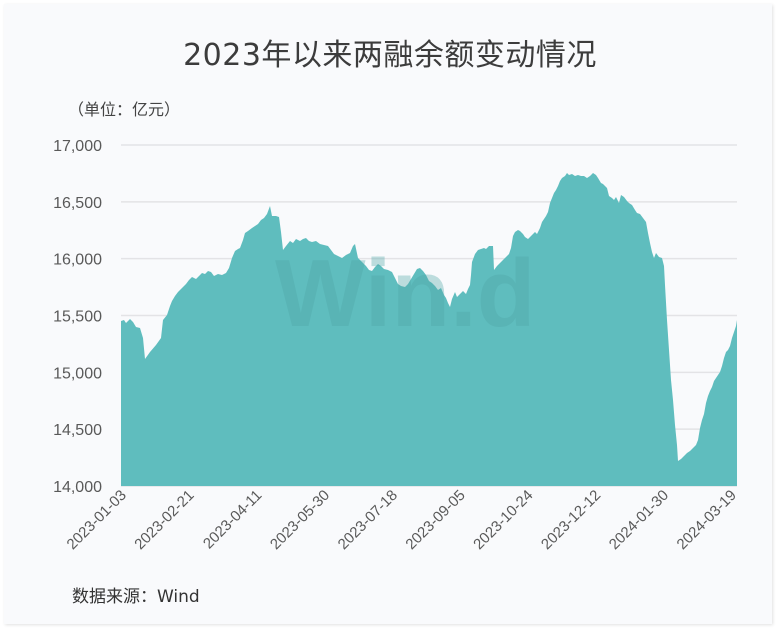 This screenshot has height=632, width=780. I want to click on wind-watermark: Win.d, so click(405, 293).